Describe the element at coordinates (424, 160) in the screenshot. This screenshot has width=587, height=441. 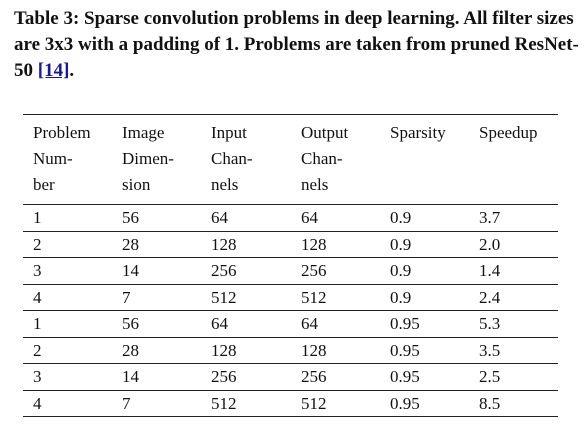
I see `column-header-sparsity: Sparsity` at that location.